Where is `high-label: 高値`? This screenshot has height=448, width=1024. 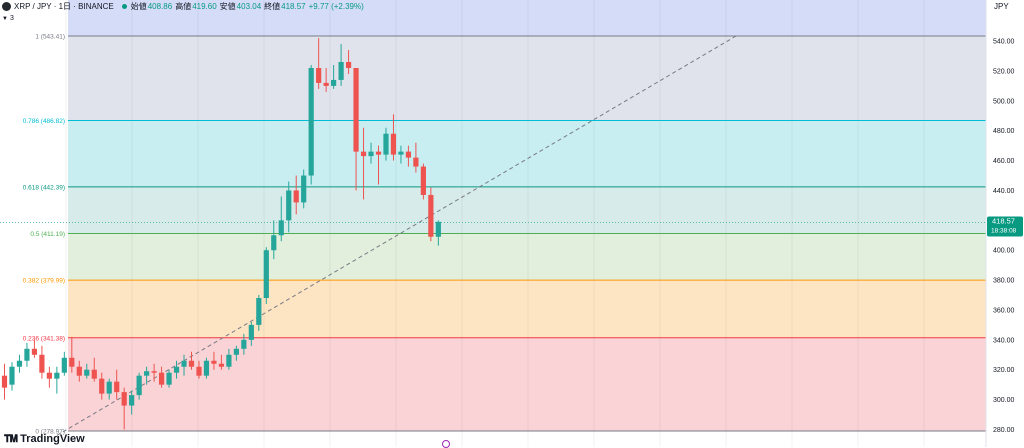 high-label: 高値 is located at coordinates (183, 6).